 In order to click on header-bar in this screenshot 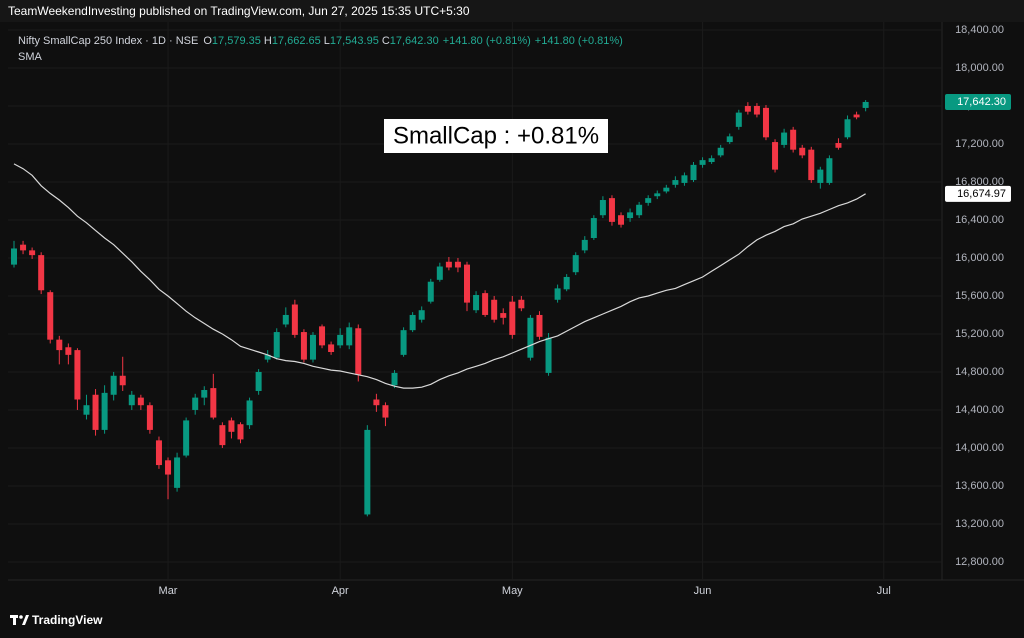, I will do `click(512, 11)`.